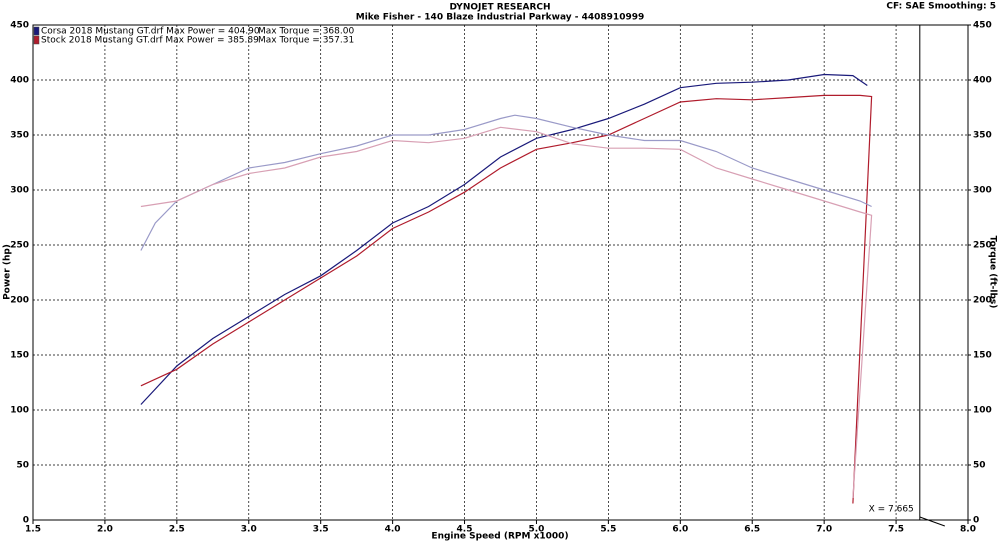 The height and width of the screenshot is (541, 1000). What do you see at coordinates (19, 81) in the screenshot?
I see `y-tick-label: 400` at bounding box center [19, 81].